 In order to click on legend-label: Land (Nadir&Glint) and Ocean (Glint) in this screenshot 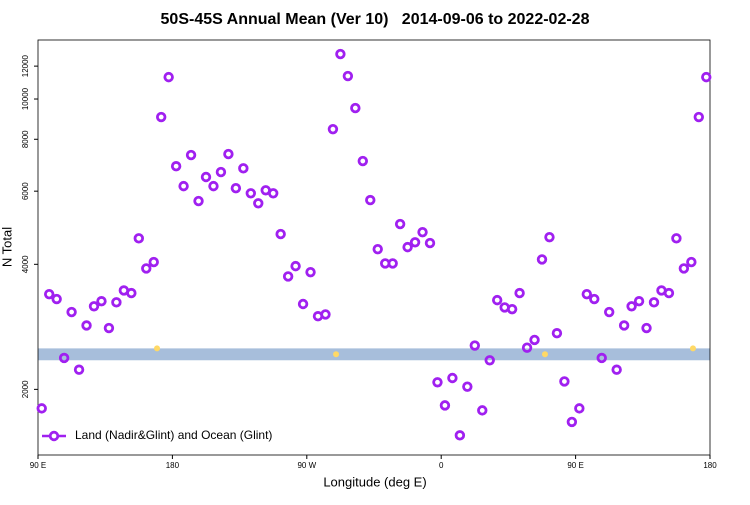, I will do `click(173, 435)`.